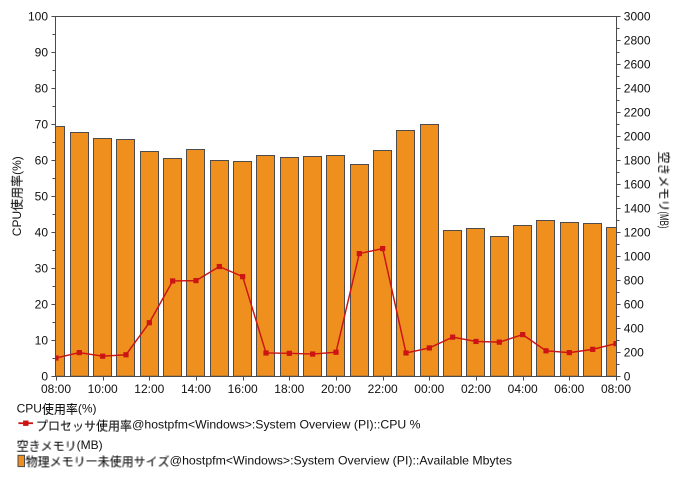 The image size is (685, 489). What do you see at coordinates (637, 136) in the screenshot?
I see `svg-text: 2000` at bounding box center [637, 136].